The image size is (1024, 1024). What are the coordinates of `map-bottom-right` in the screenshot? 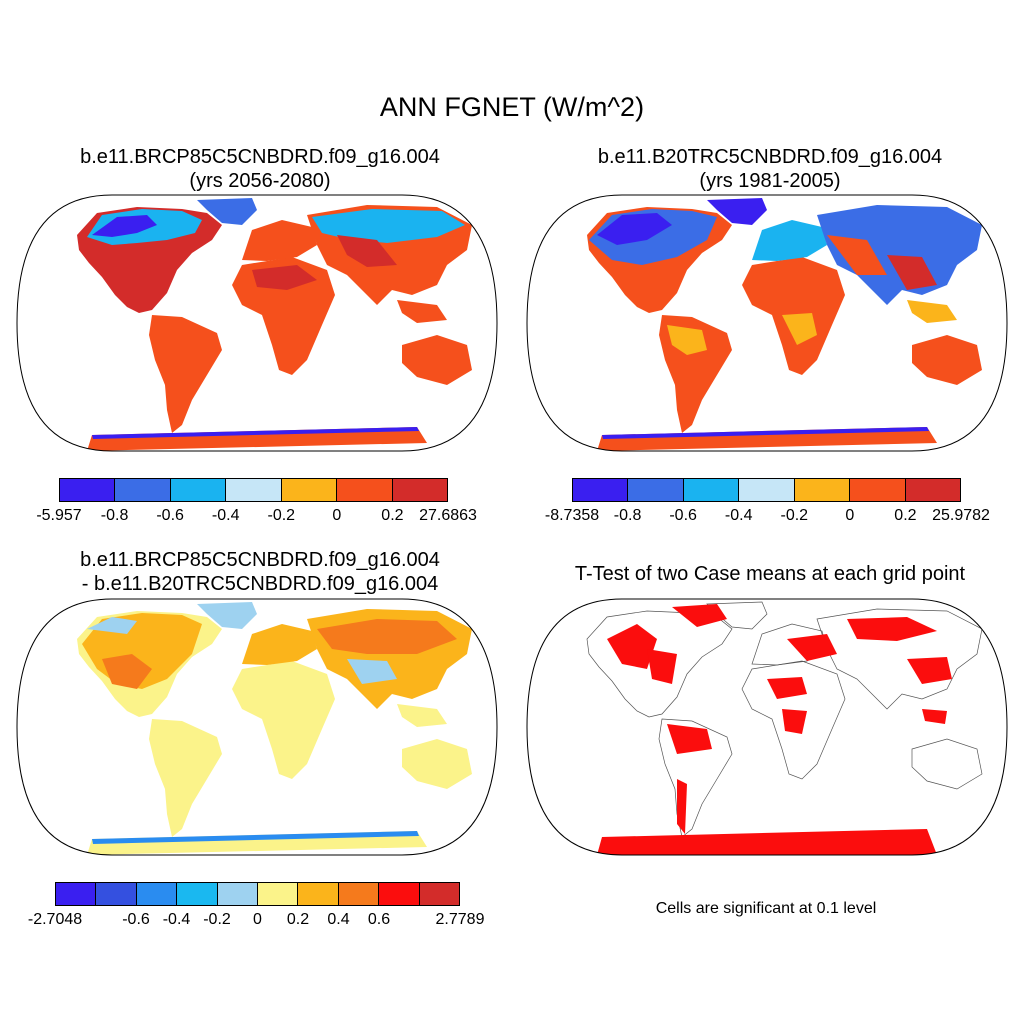 It's located at (767, 727).